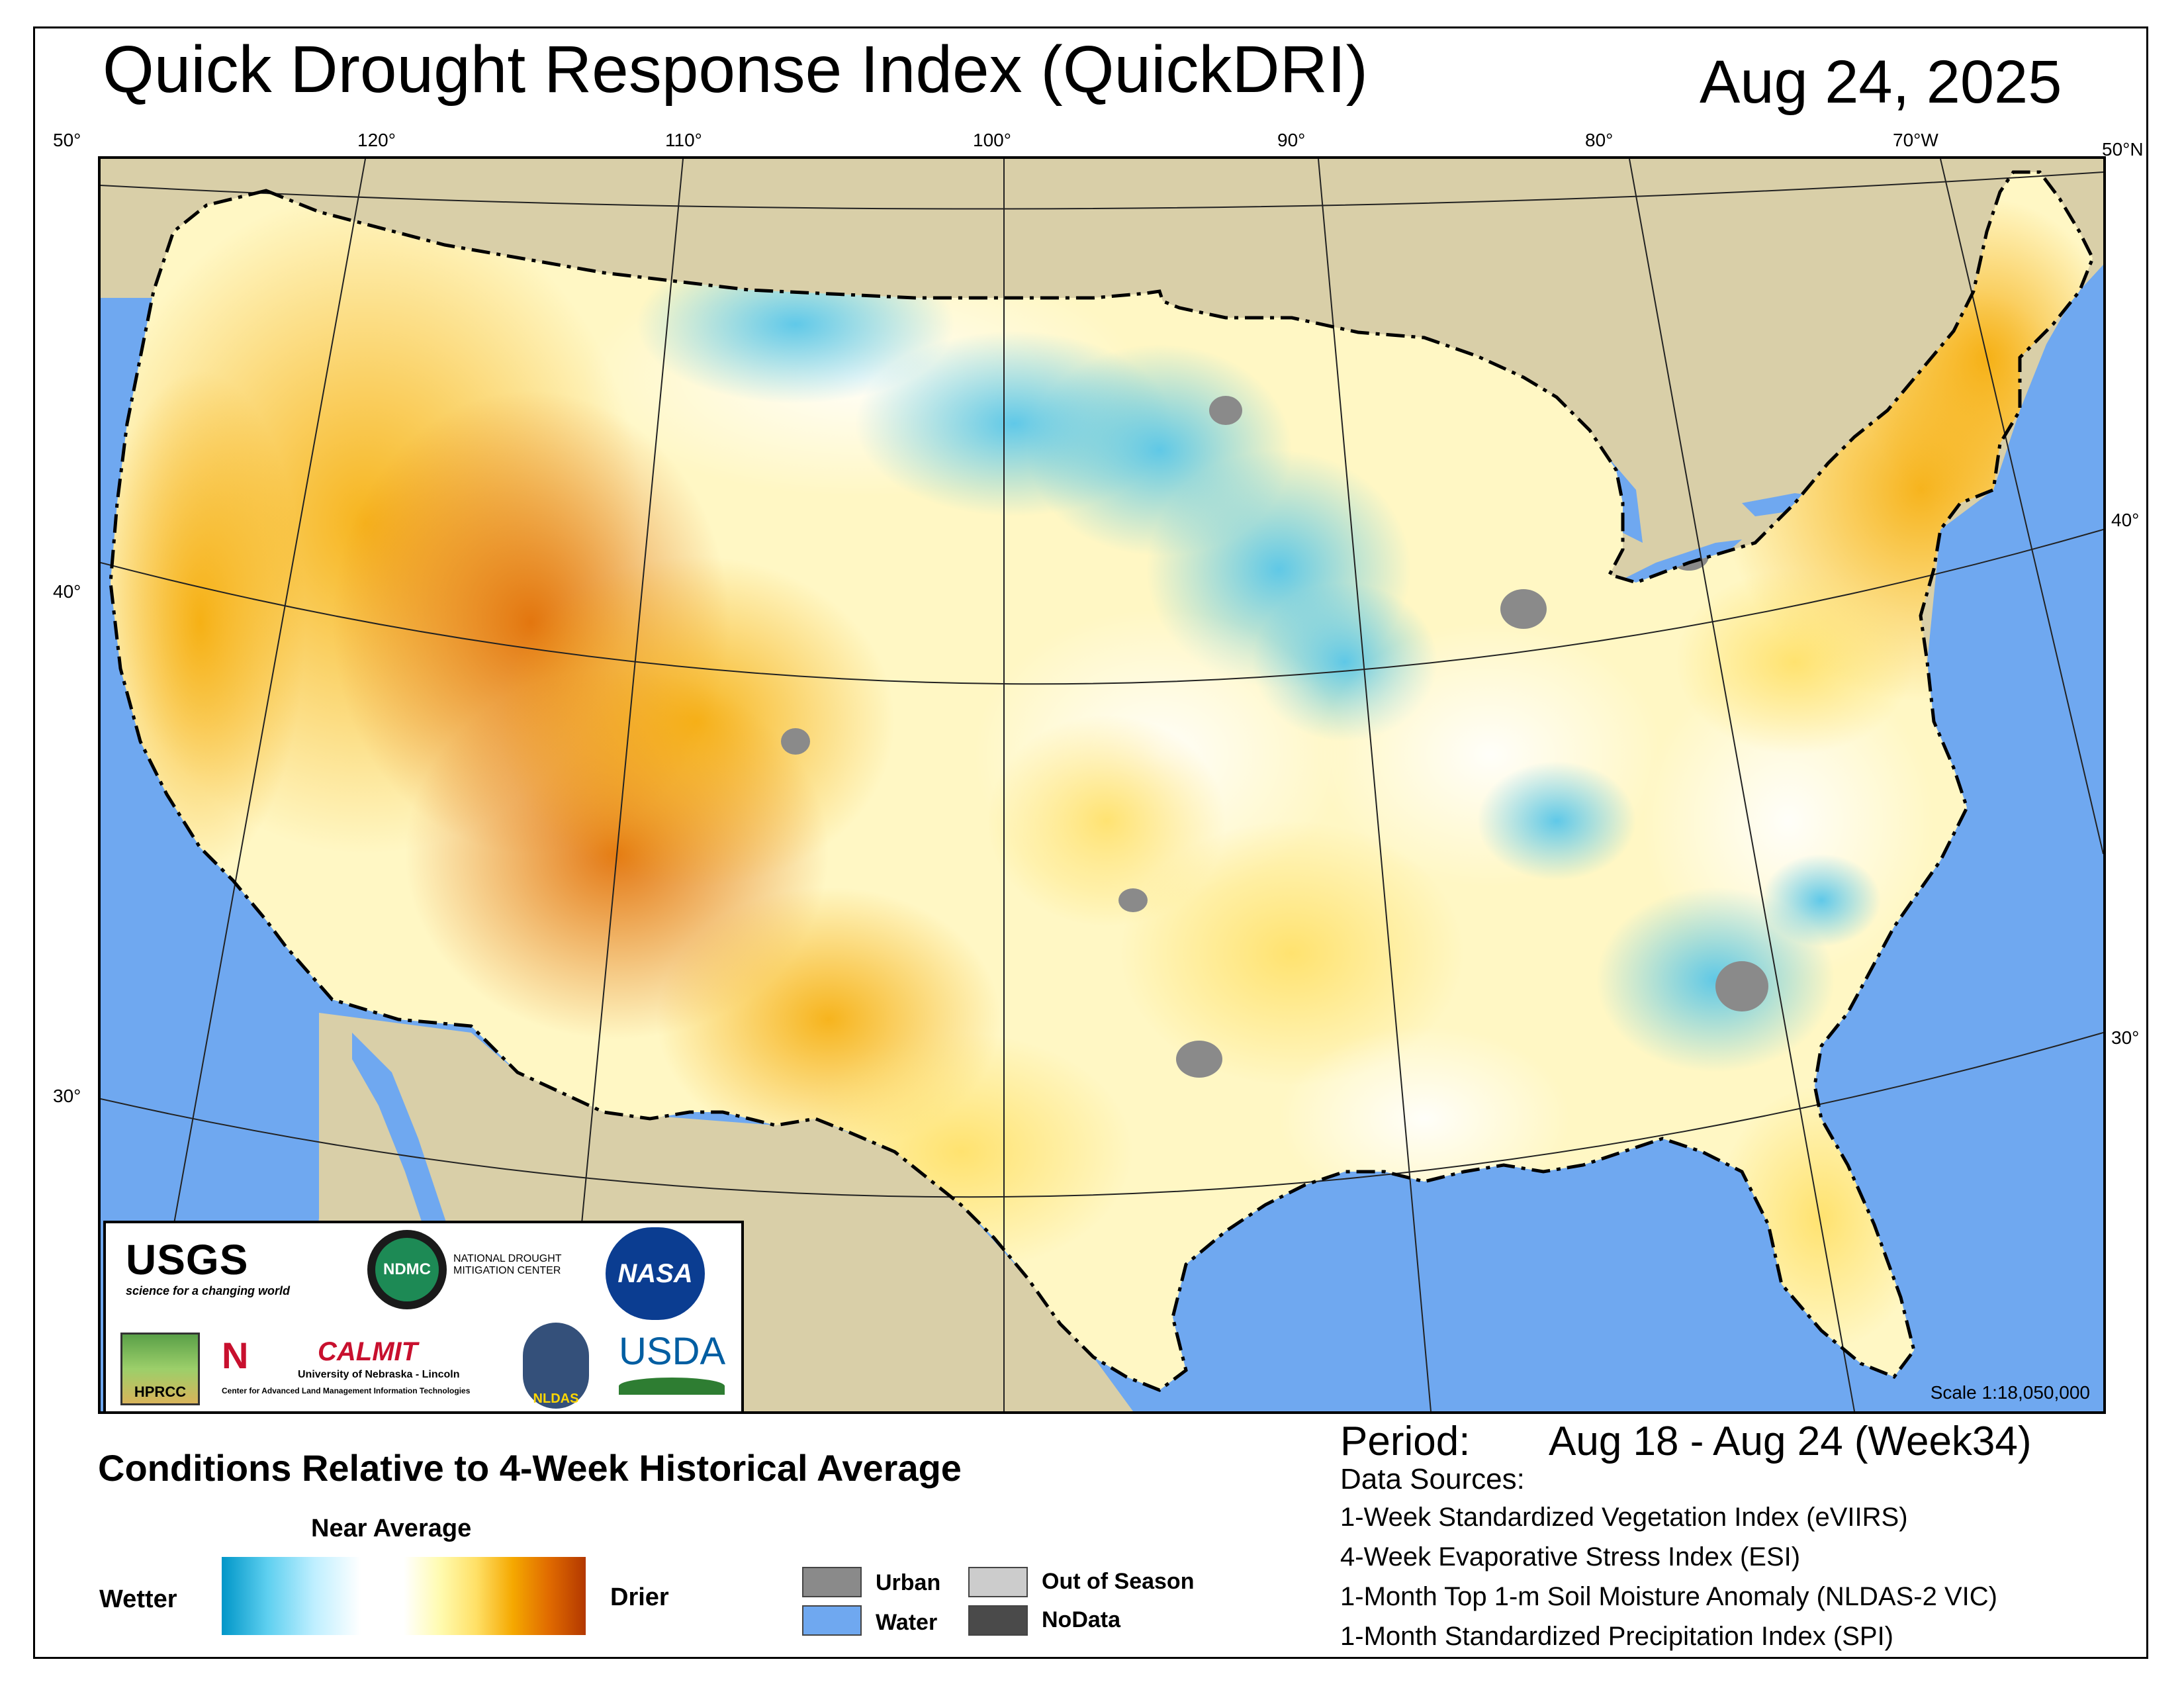 The image size is (2184, 1688). I want to click on map-scale: Scale 1:18,050,000, so click(2010, 1392).